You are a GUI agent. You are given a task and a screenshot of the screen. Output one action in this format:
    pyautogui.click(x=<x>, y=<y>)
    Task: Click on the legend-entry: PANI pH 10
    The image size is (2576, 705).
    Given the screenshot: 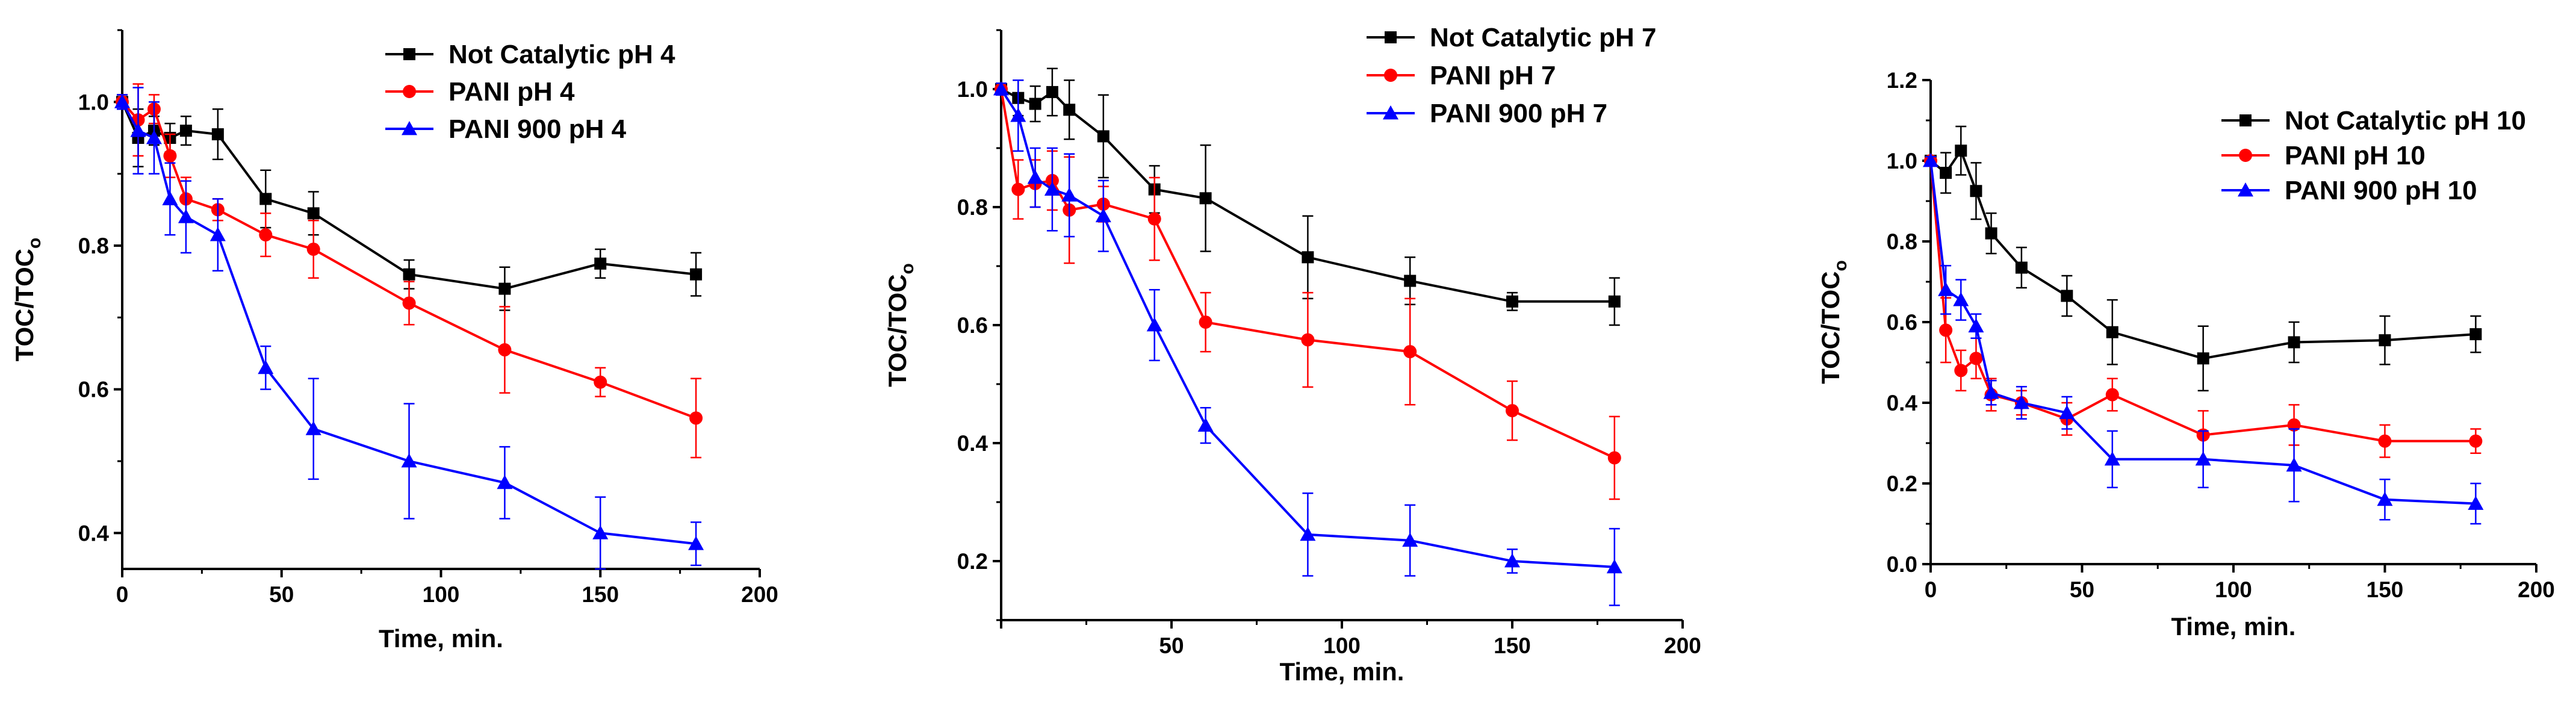 What is the action you would take?
    pyautogui.click(x=2323, y=155)
    